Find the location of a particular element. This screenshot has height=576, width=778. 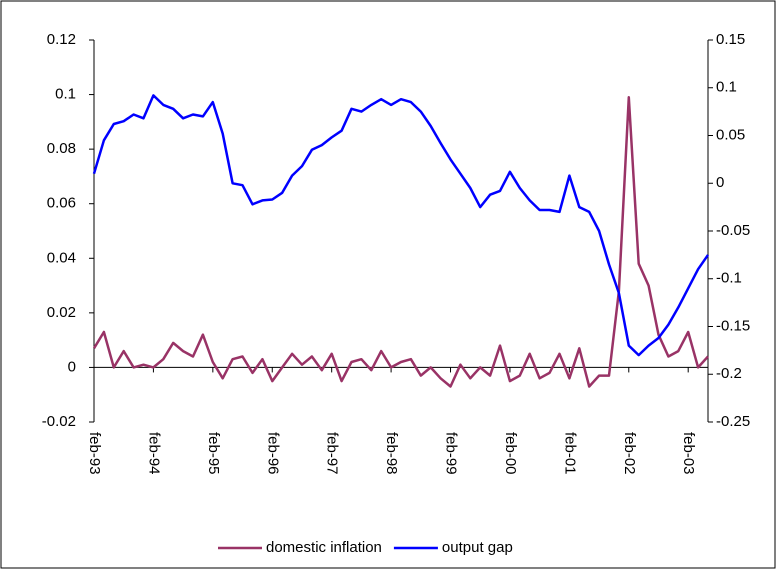

y-tick-label: 0.12 is located at coordinates (61, 39).